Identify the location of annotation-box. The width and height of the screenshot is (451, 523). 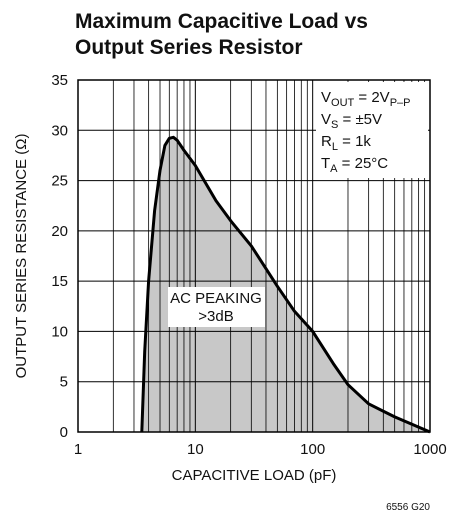
(216, 307).